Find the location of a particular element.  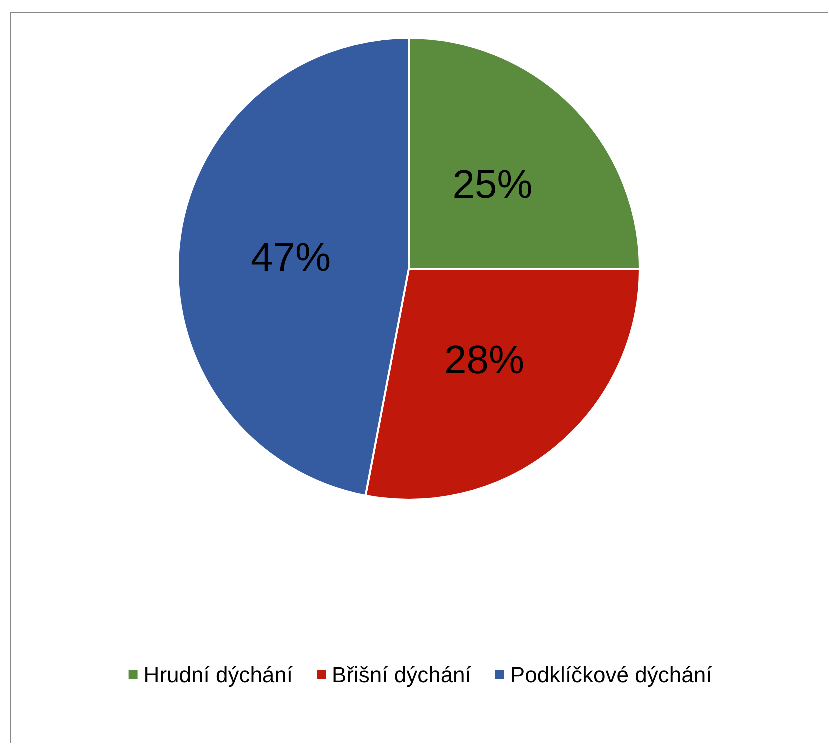

data-label: 28% is located at coordinates (484, 360).